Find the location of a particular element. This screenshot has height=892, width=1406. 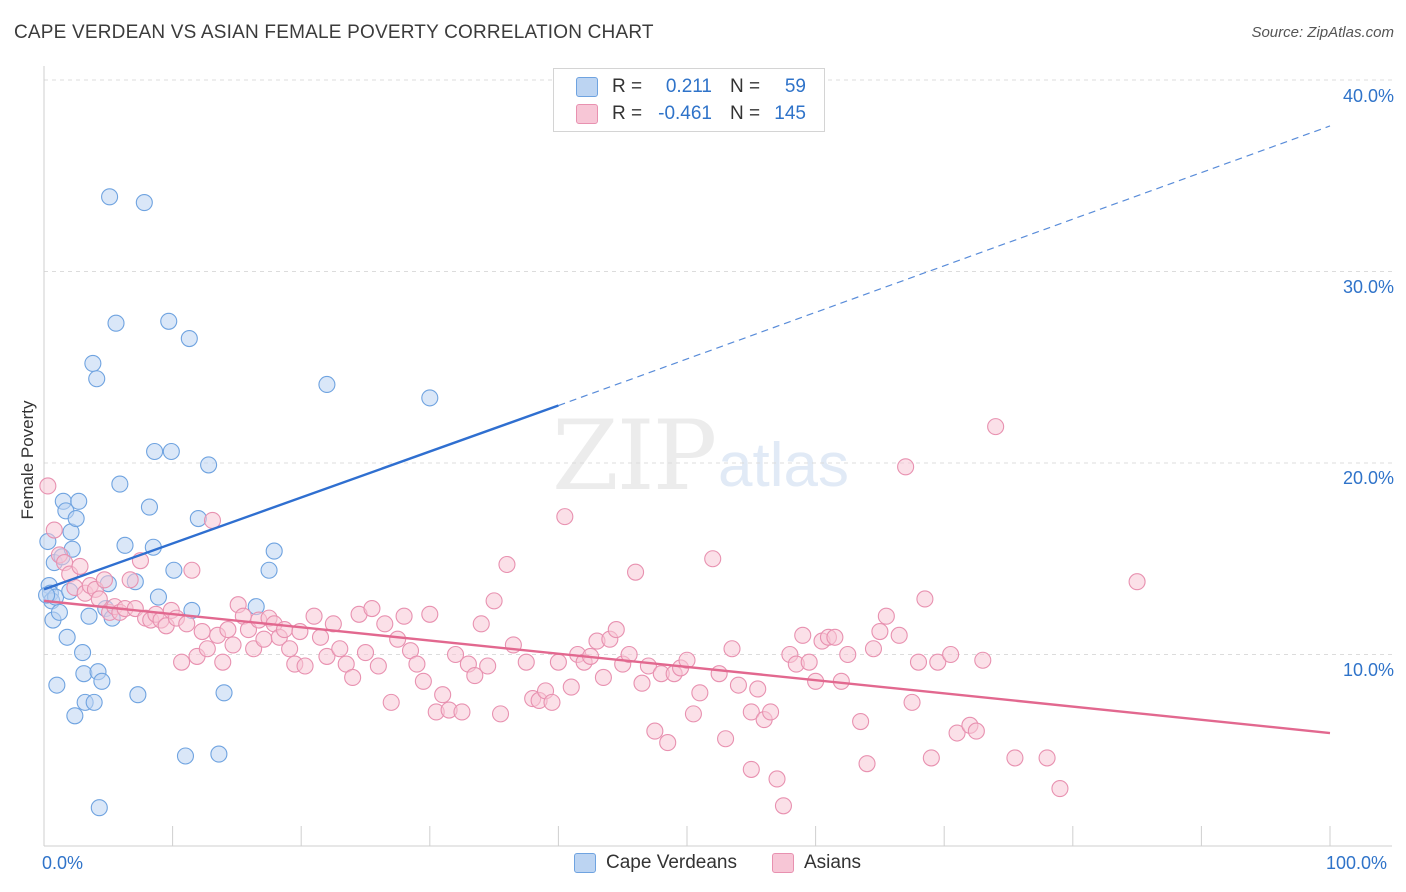

series-legend: Cape Verdeans Asians is located at coordinates (703, 865).